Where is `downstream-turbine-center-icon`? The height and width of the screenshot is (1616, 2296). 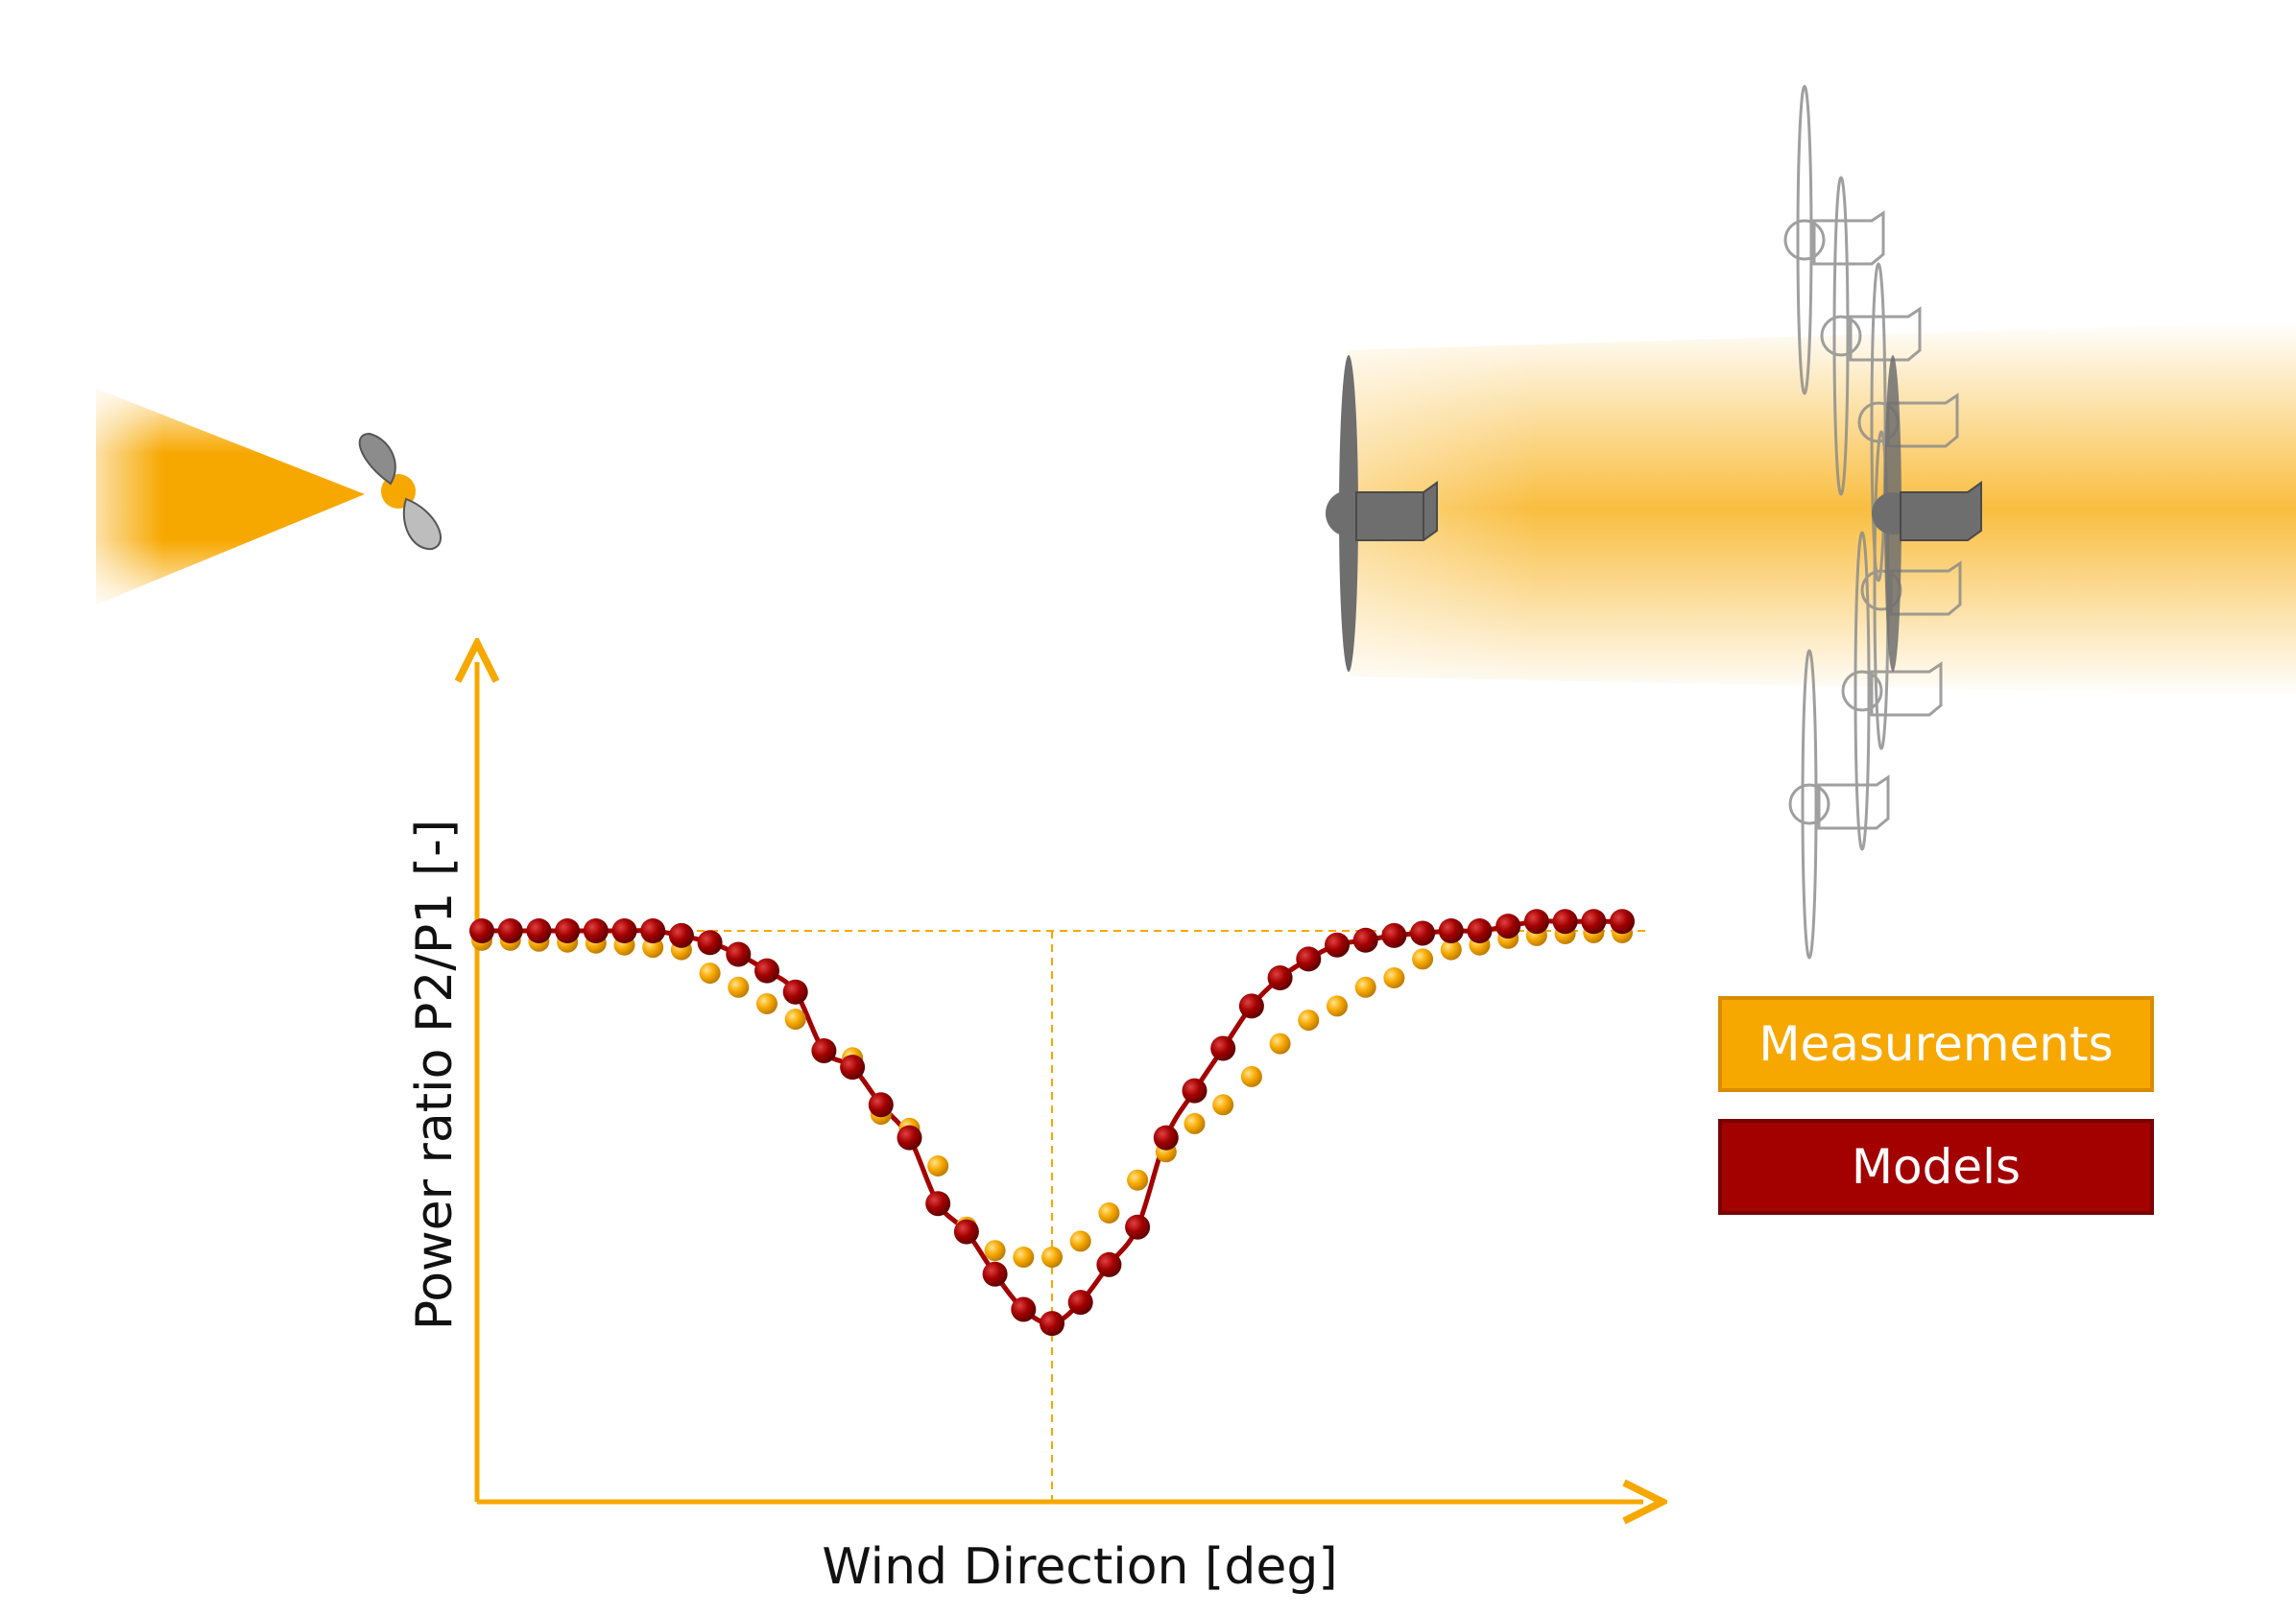 downstream-turbine-center-icon is located at coordinates (1927, 513).